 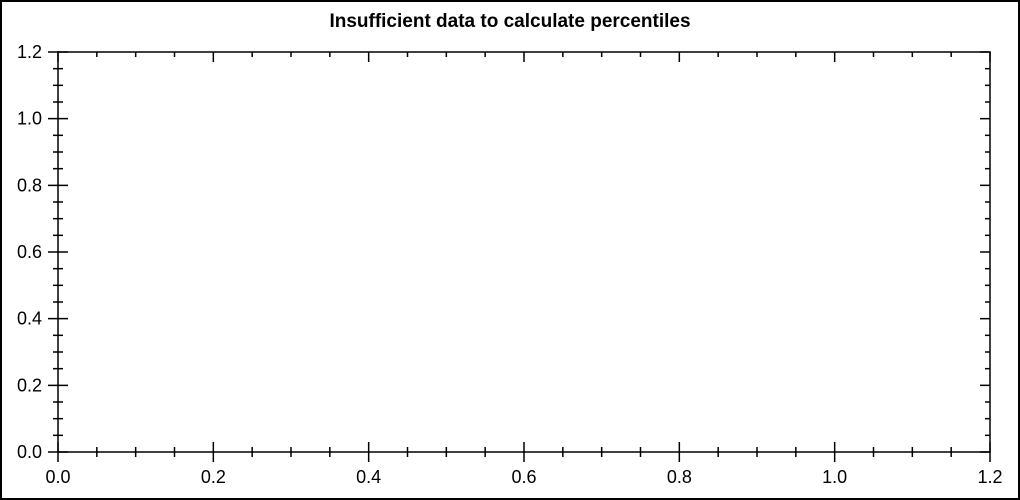 What do you see at coordinates (523, 477) in the screenshot?
I see `x-tick-label: 0.6` at bounding box center [523, 477].